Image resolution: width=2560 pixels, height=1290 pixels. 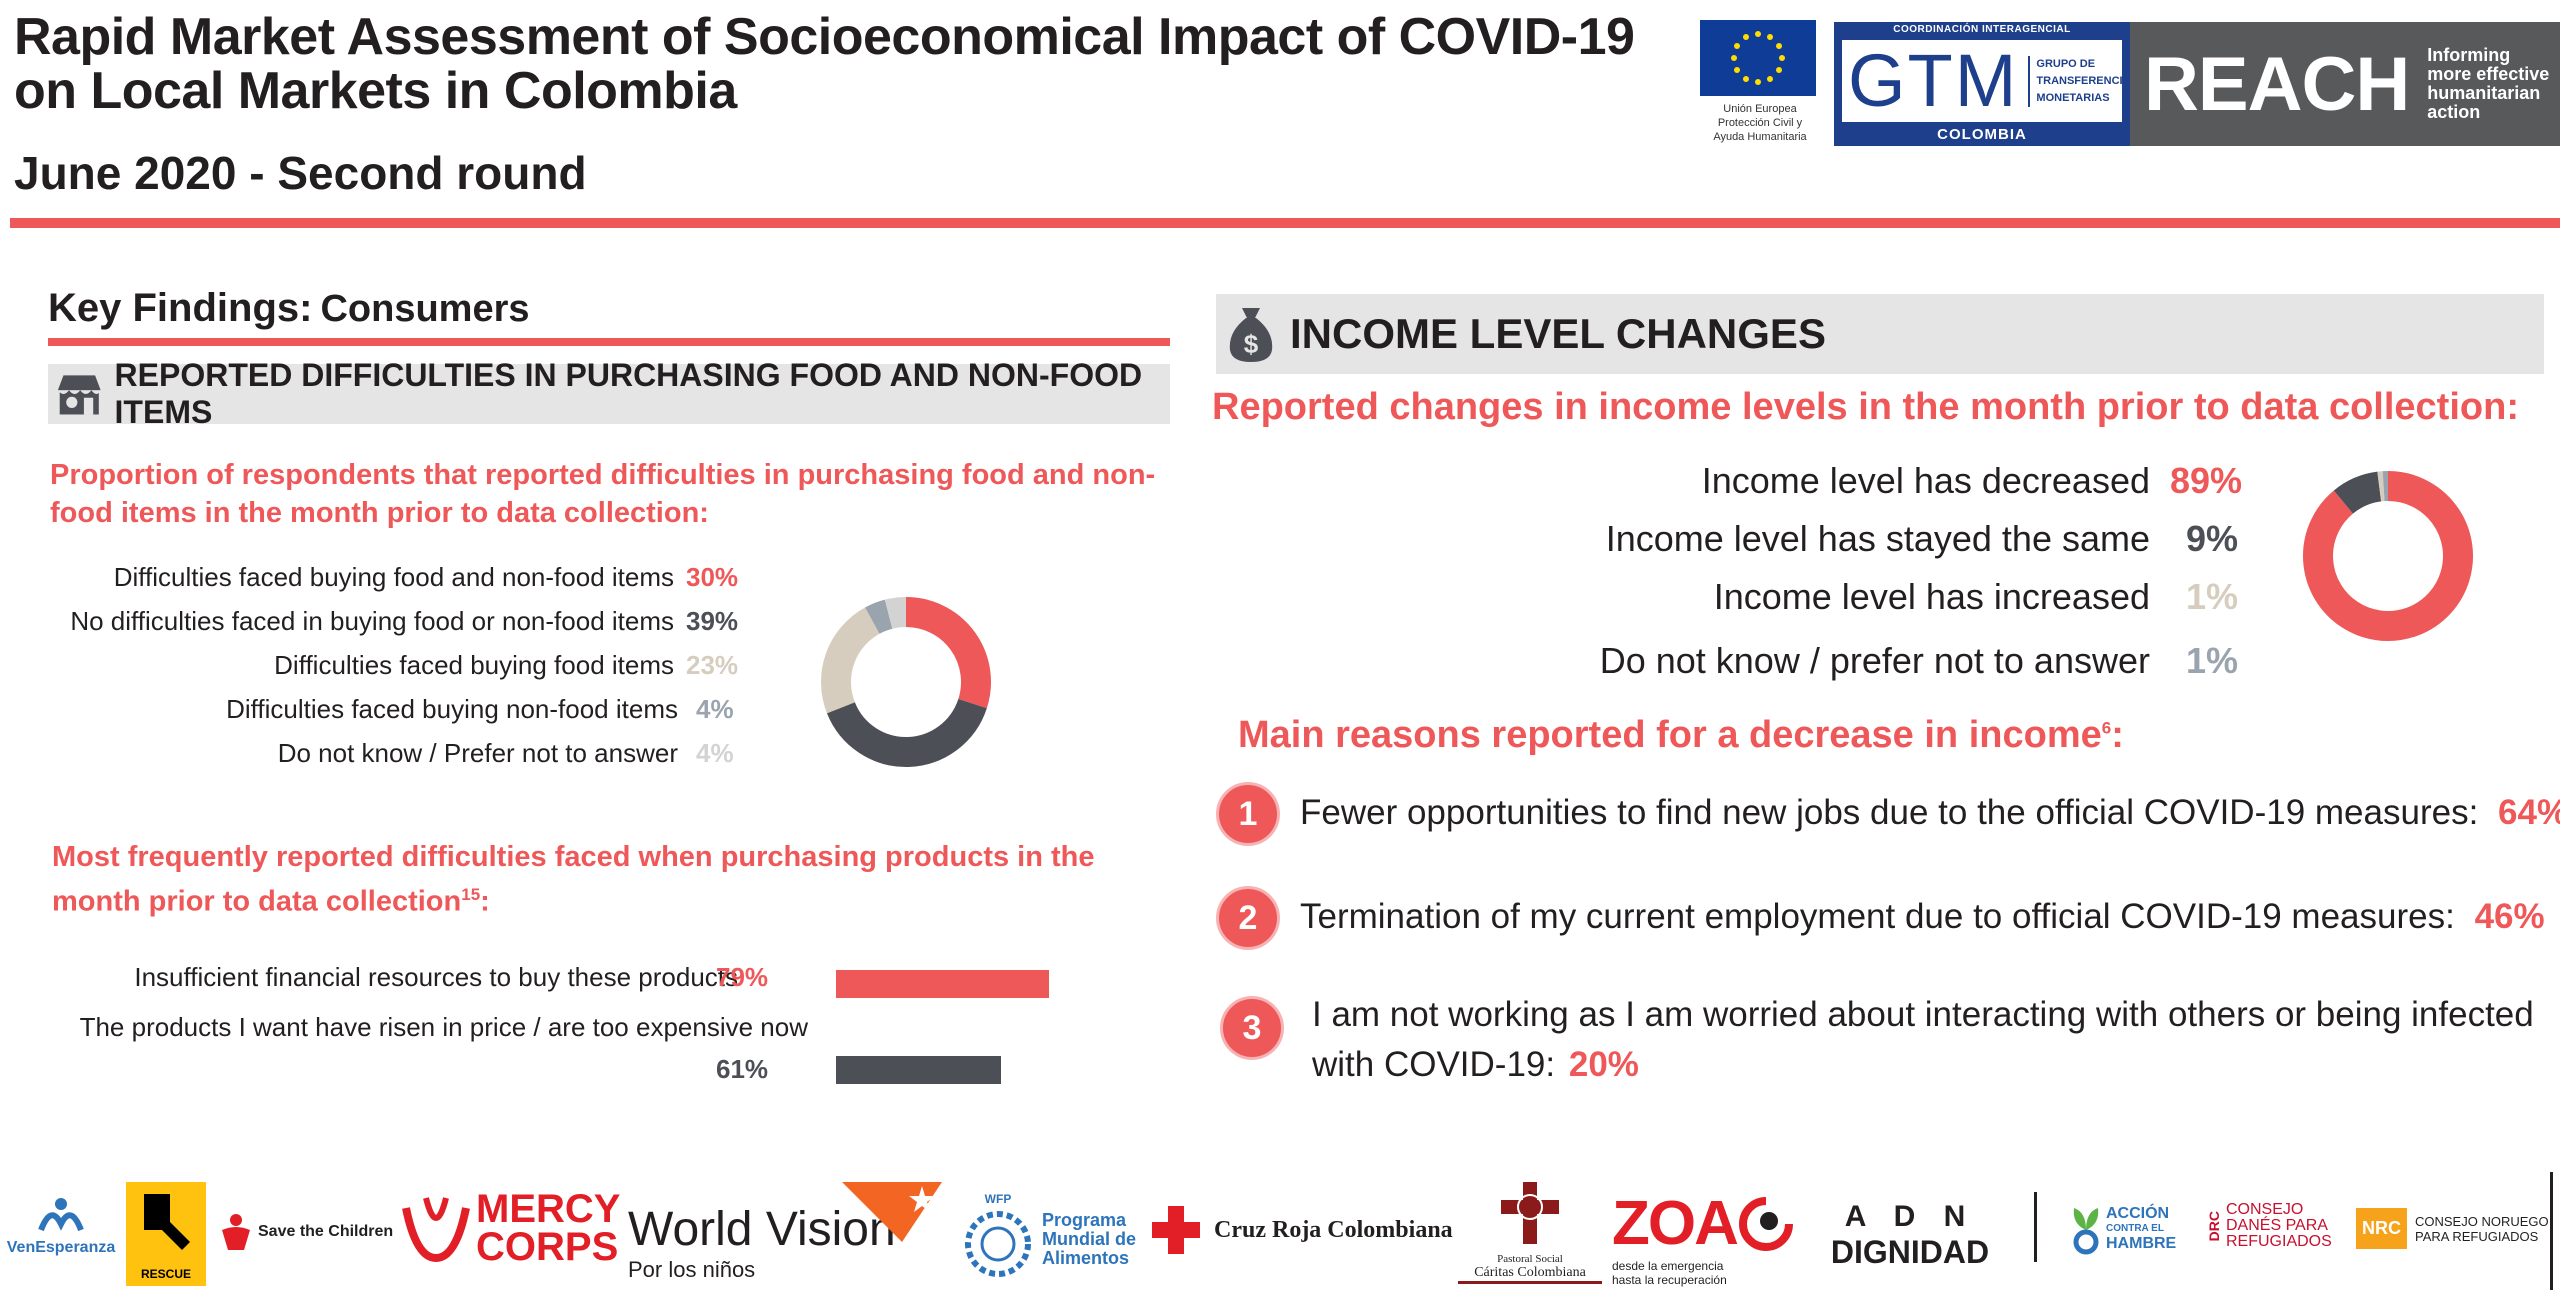 I want to click on nrc-text: CONSEJO NORUEGO PARA REFUGIADOS, so click(x=2482, y=1229).